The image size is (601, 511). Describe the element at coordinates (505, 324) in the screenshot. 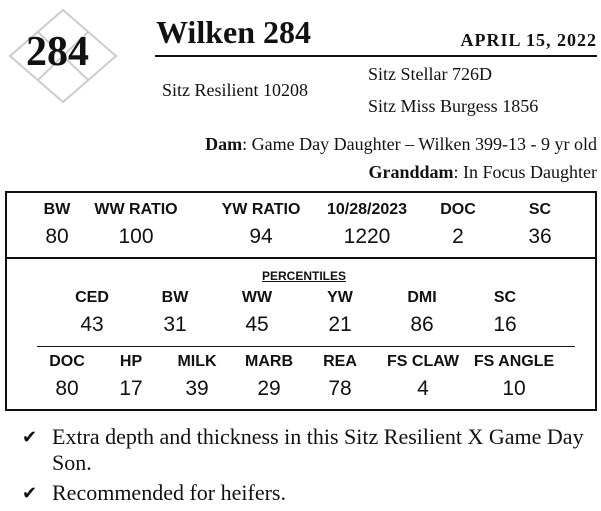

I see `cell-value: 16` at that location.